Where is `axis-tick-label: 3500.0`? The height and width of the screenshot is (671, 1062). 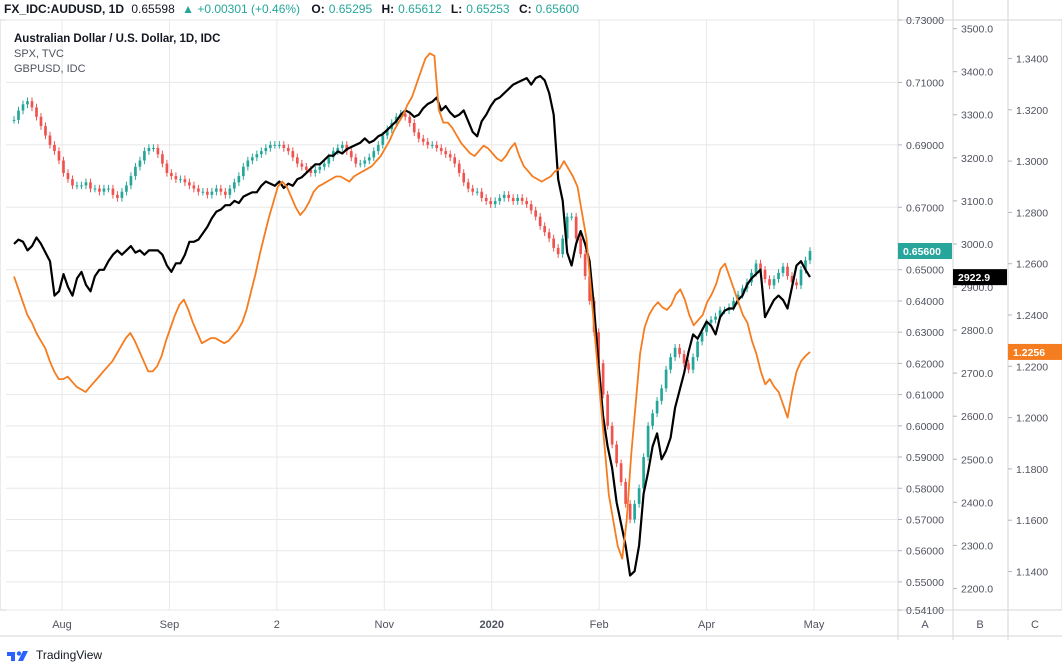 axis-tick-label: 3500.0 is located at coordinates (977, 30).